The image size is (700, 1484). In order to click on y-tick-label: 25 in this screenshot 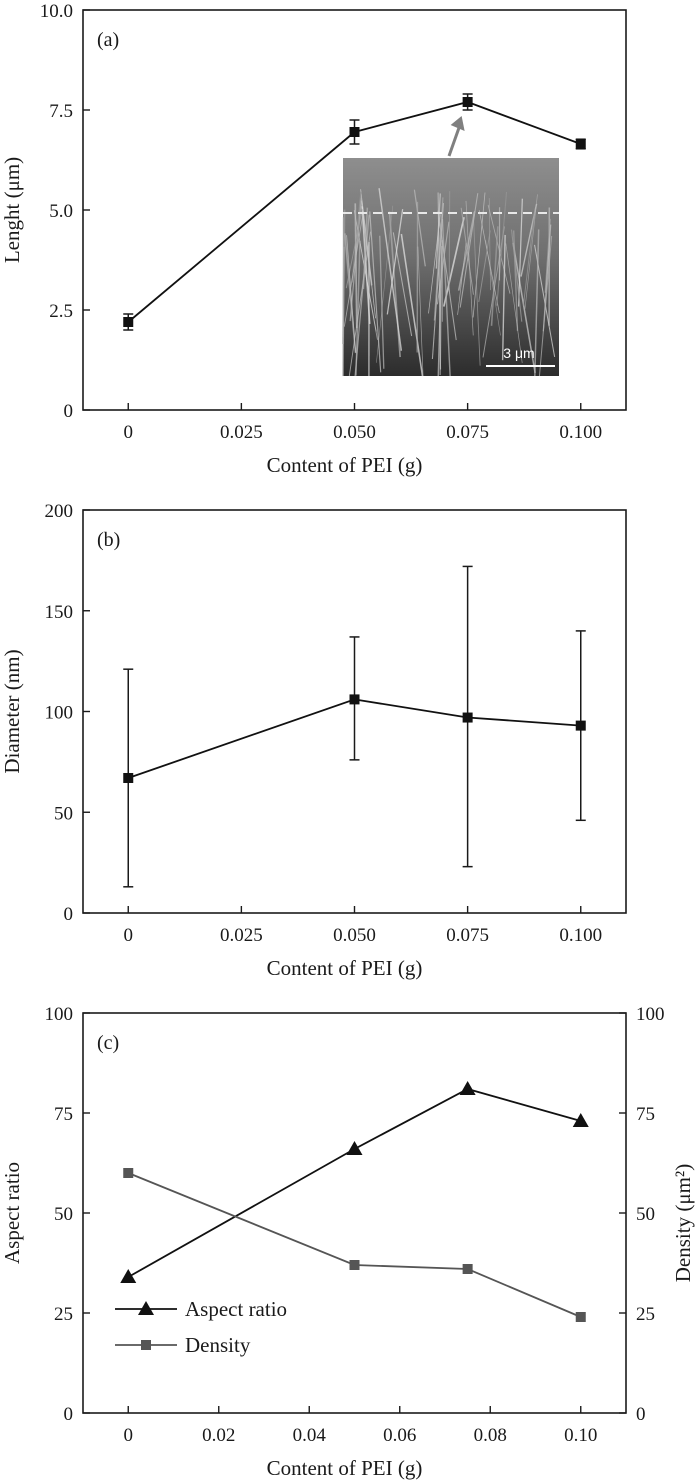, I will do `click(63, 1314)`.